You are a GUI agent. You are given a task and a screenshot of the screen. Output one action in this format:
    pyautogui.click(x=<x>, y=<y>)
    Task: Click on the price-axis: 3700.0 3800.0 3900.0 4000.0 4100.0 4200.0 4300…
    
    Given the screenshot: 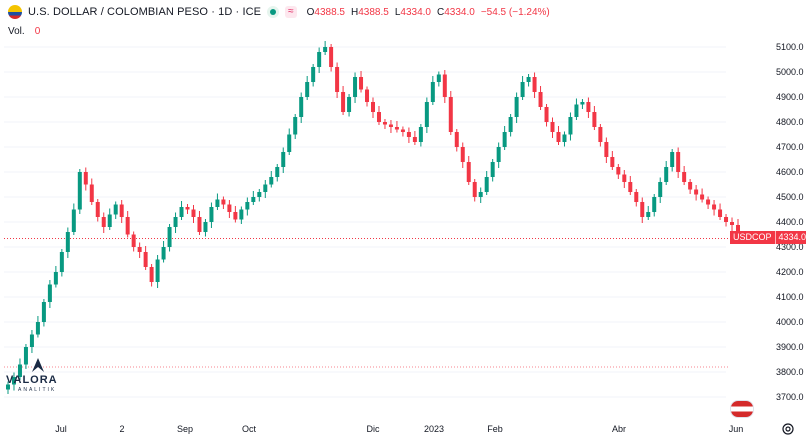 What is the action you would take?
    pyautogui.click(x=790, y=222)
    